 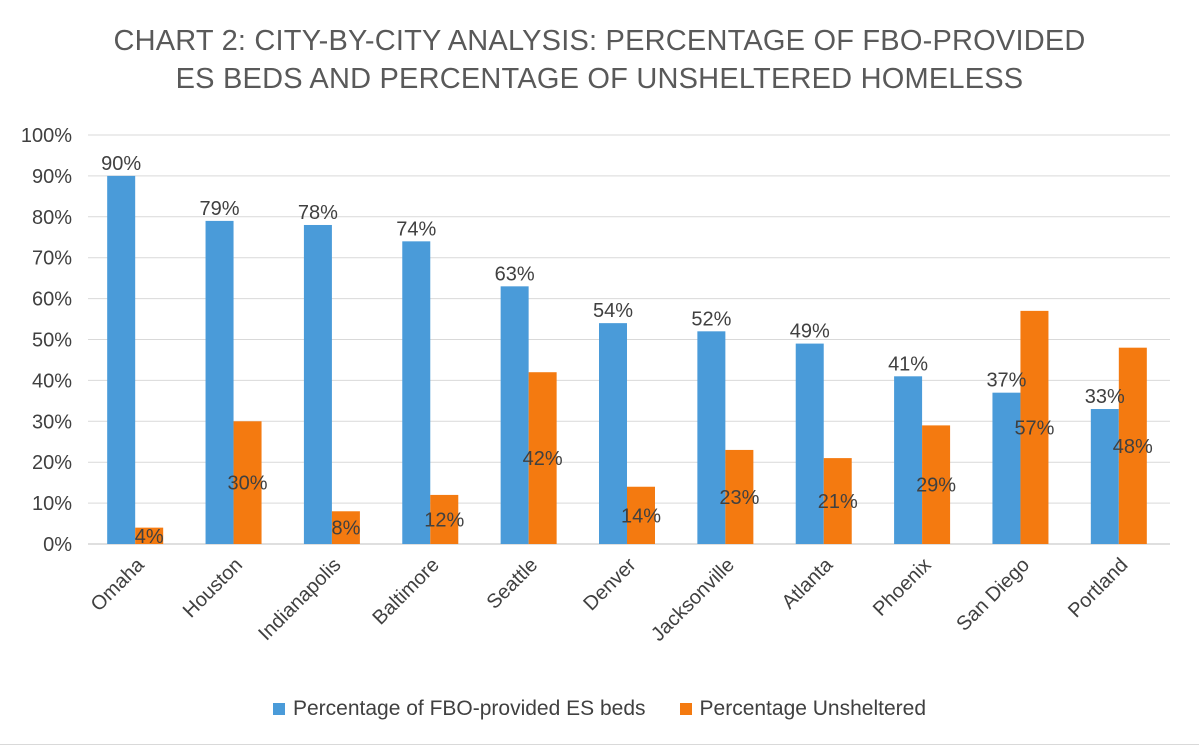 I want to click on data-label-fbo: 52%, so click(x=711, y=319).